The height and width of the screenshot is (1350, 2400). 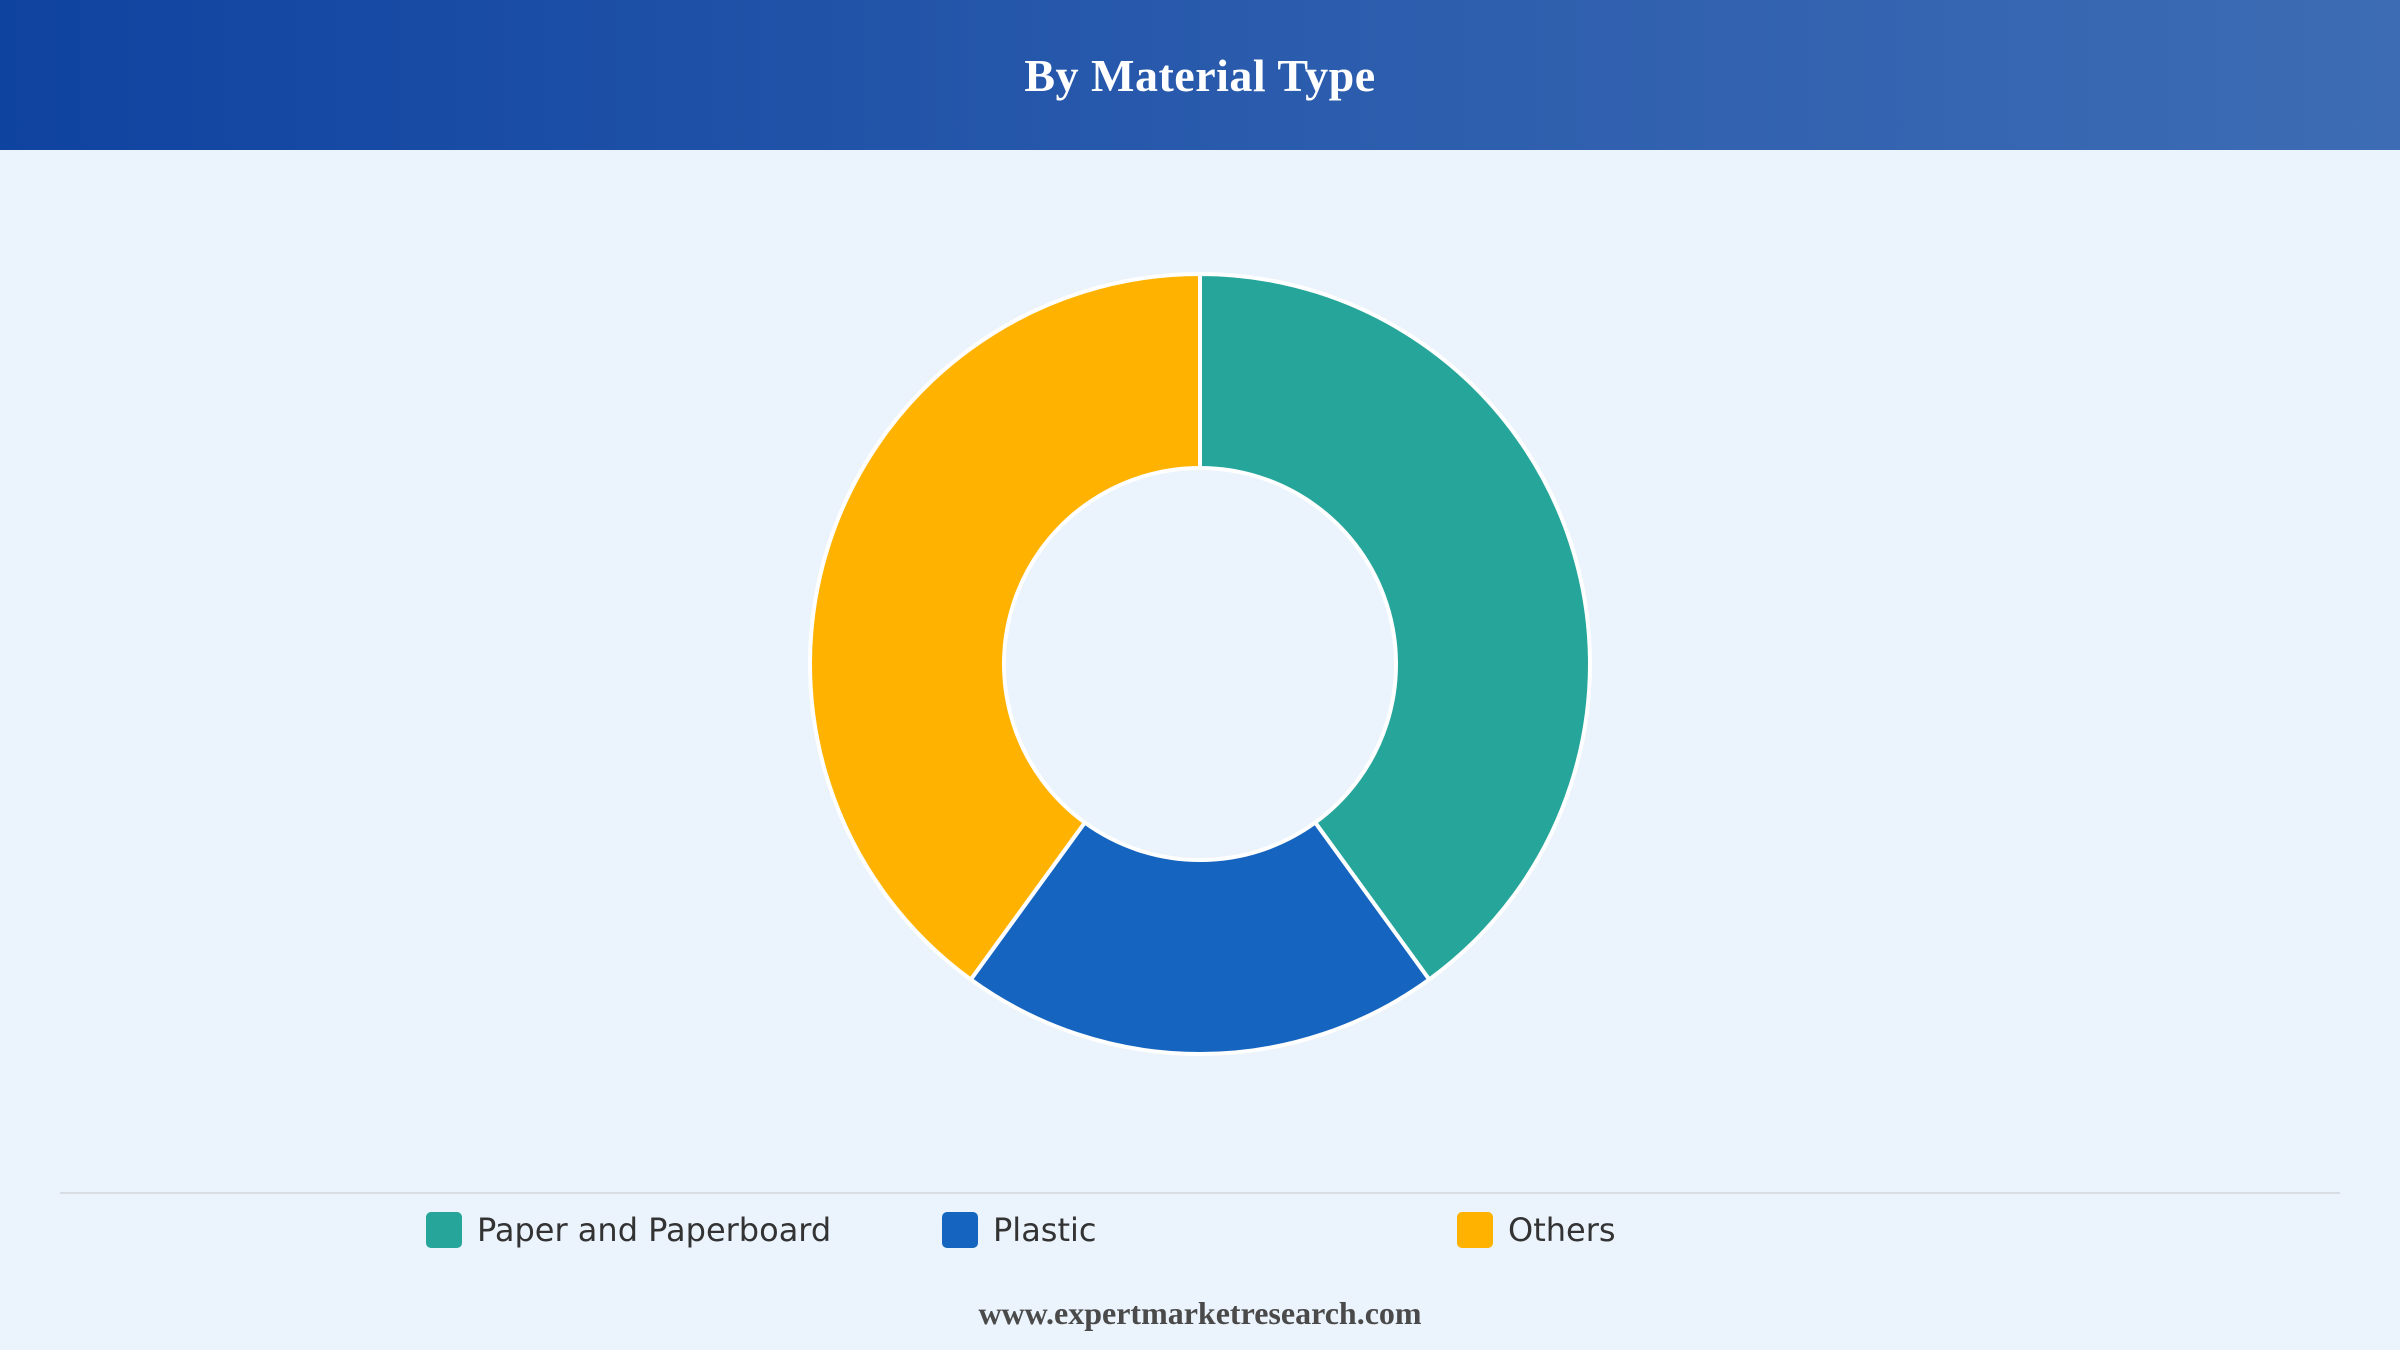 What do you see at coordinates (654, 1230) in the screenshot?
I see `legend-label: Paper and Paperboard` at bounding box center [654, 1230].